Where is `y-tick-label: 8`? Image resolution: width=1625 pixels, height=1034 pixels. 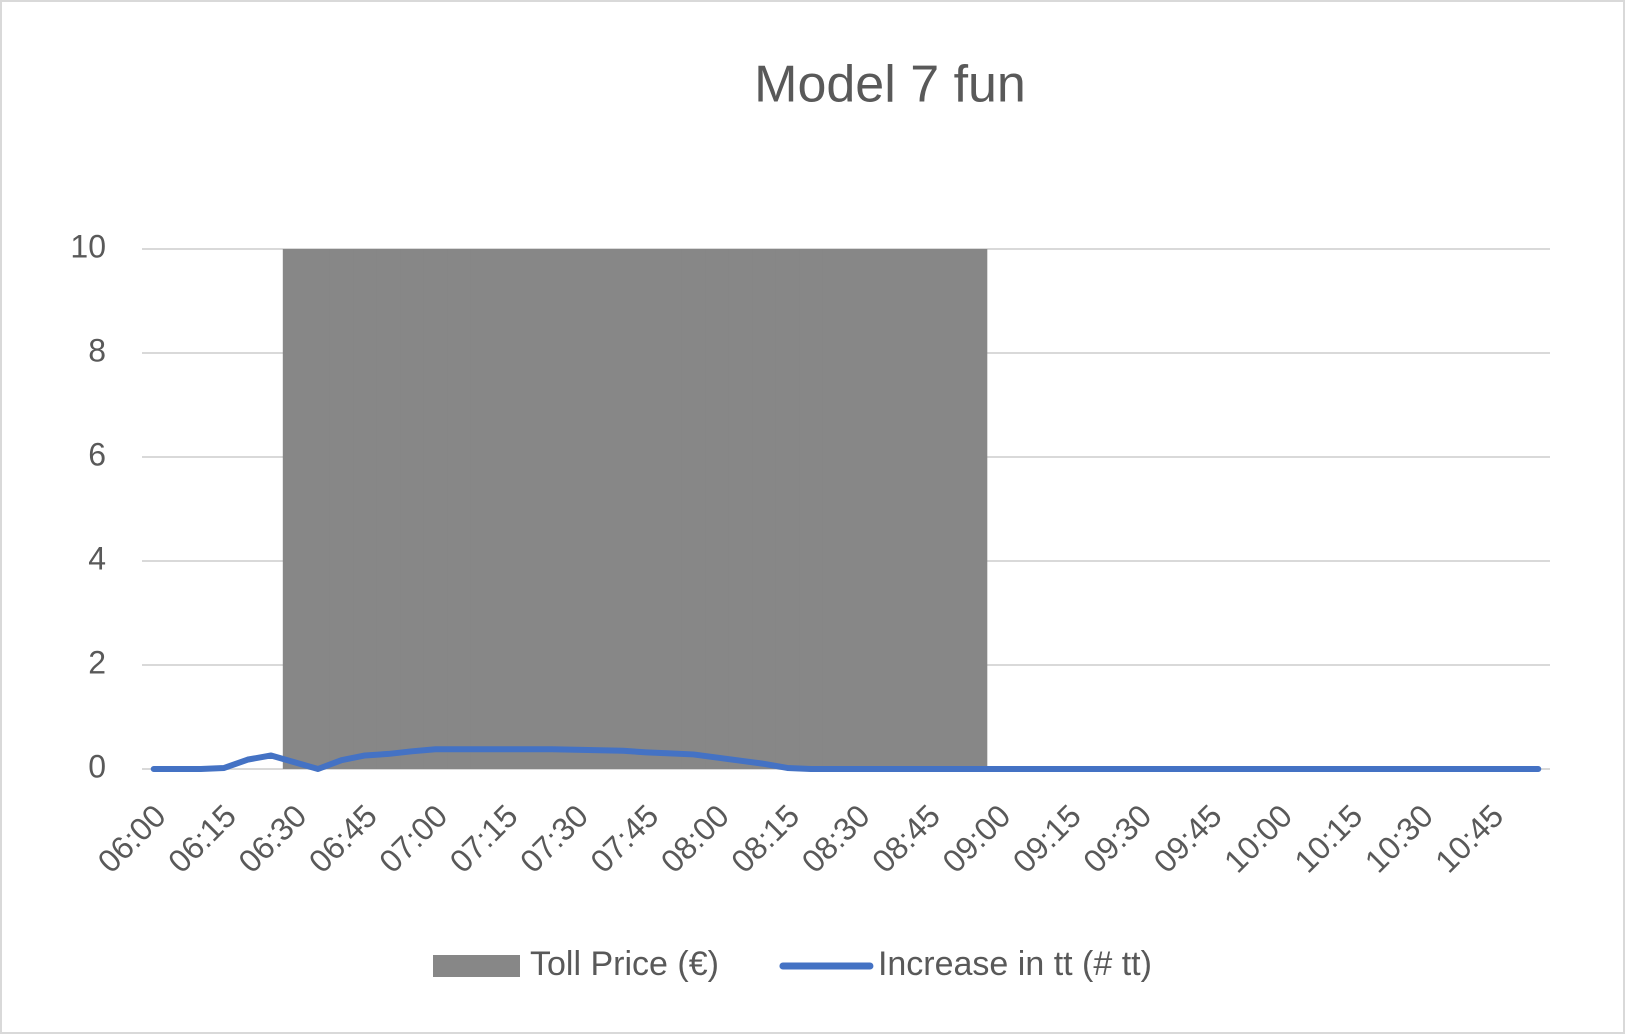 y-tick-label: 8 is located at coordinates (97, 350).